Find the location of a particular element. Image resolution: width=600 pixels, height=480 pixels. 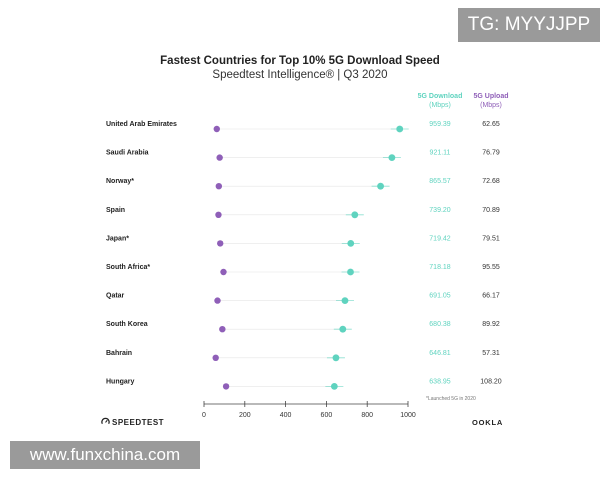

speedtest-brand: SPEEDTEST is located at coordinates (132, 422).